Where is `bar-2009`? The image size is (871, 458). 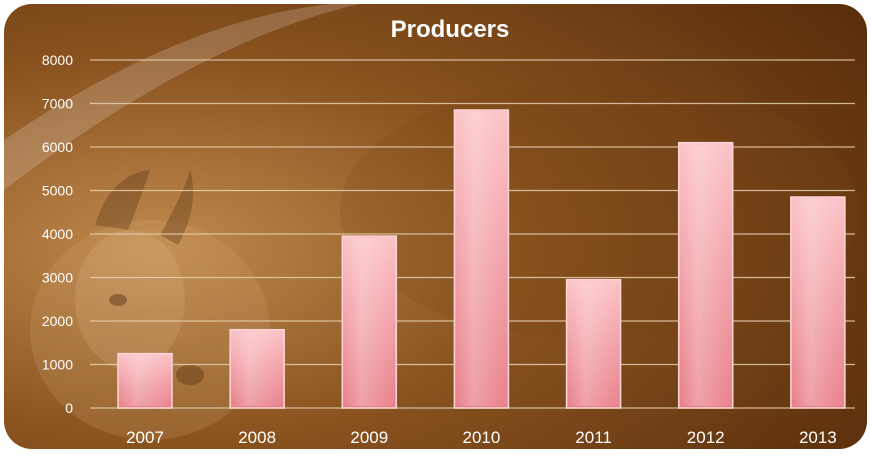
bar-2009 is located at coordinates (369, 322).